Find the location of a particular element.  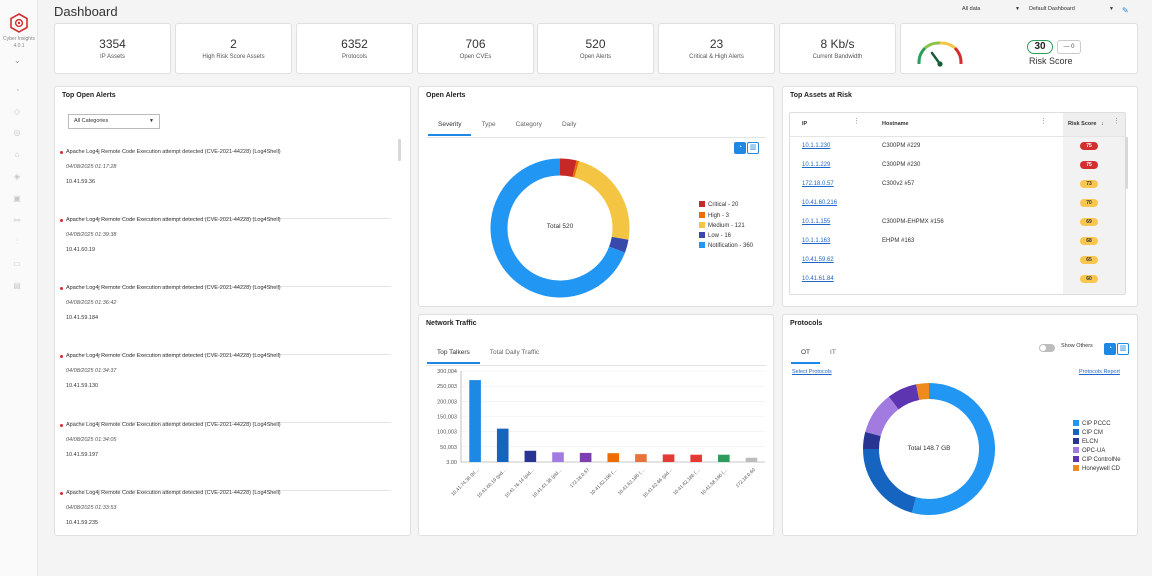

report-nav-icon: ▤ is located at coordinates (17, 285).